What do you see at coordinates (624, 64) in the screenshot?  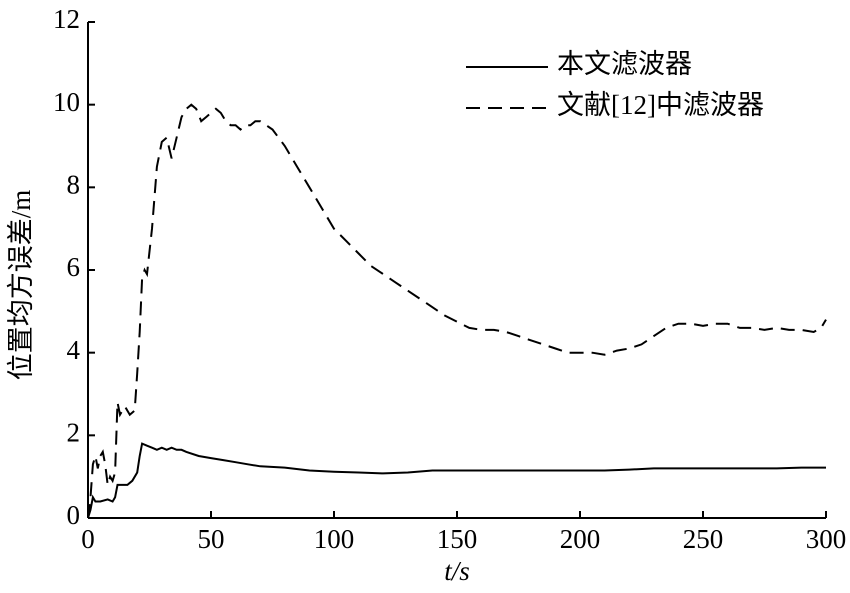 I see `legend-label: 本文滤波器` at bounding box center [624, 64].